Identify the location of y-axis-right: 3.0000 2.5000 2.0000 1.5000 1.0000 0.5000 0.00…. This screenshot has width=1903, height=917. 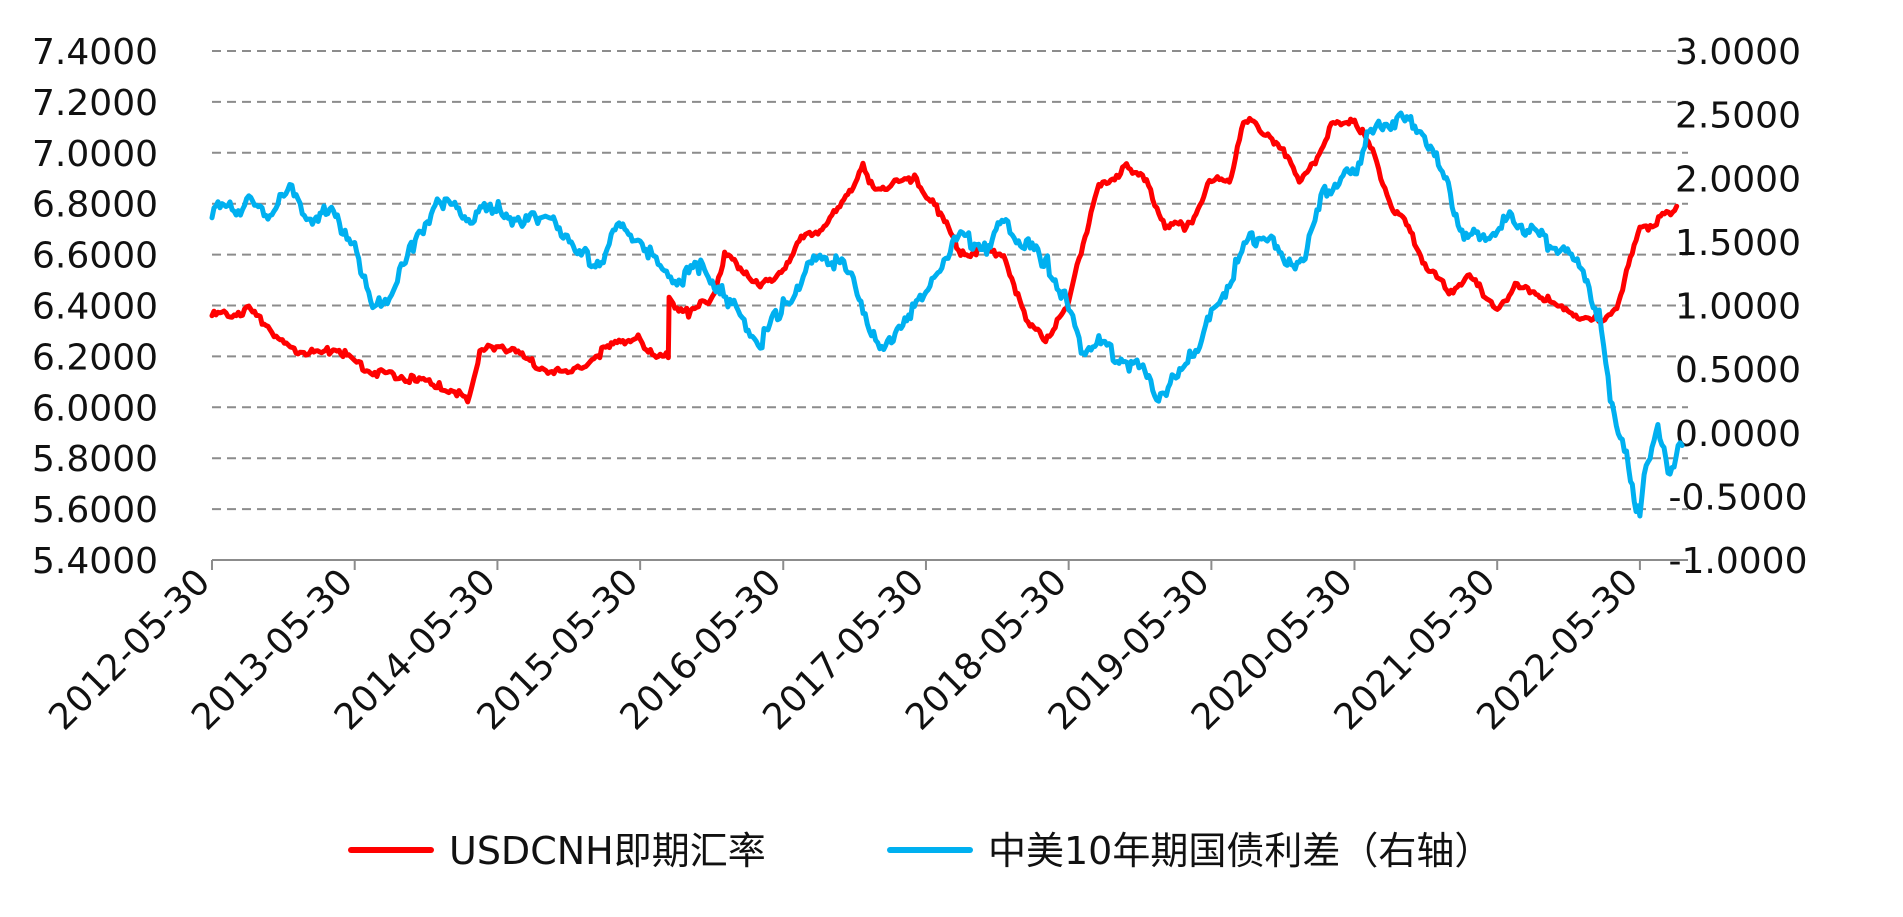
(1738, 307).